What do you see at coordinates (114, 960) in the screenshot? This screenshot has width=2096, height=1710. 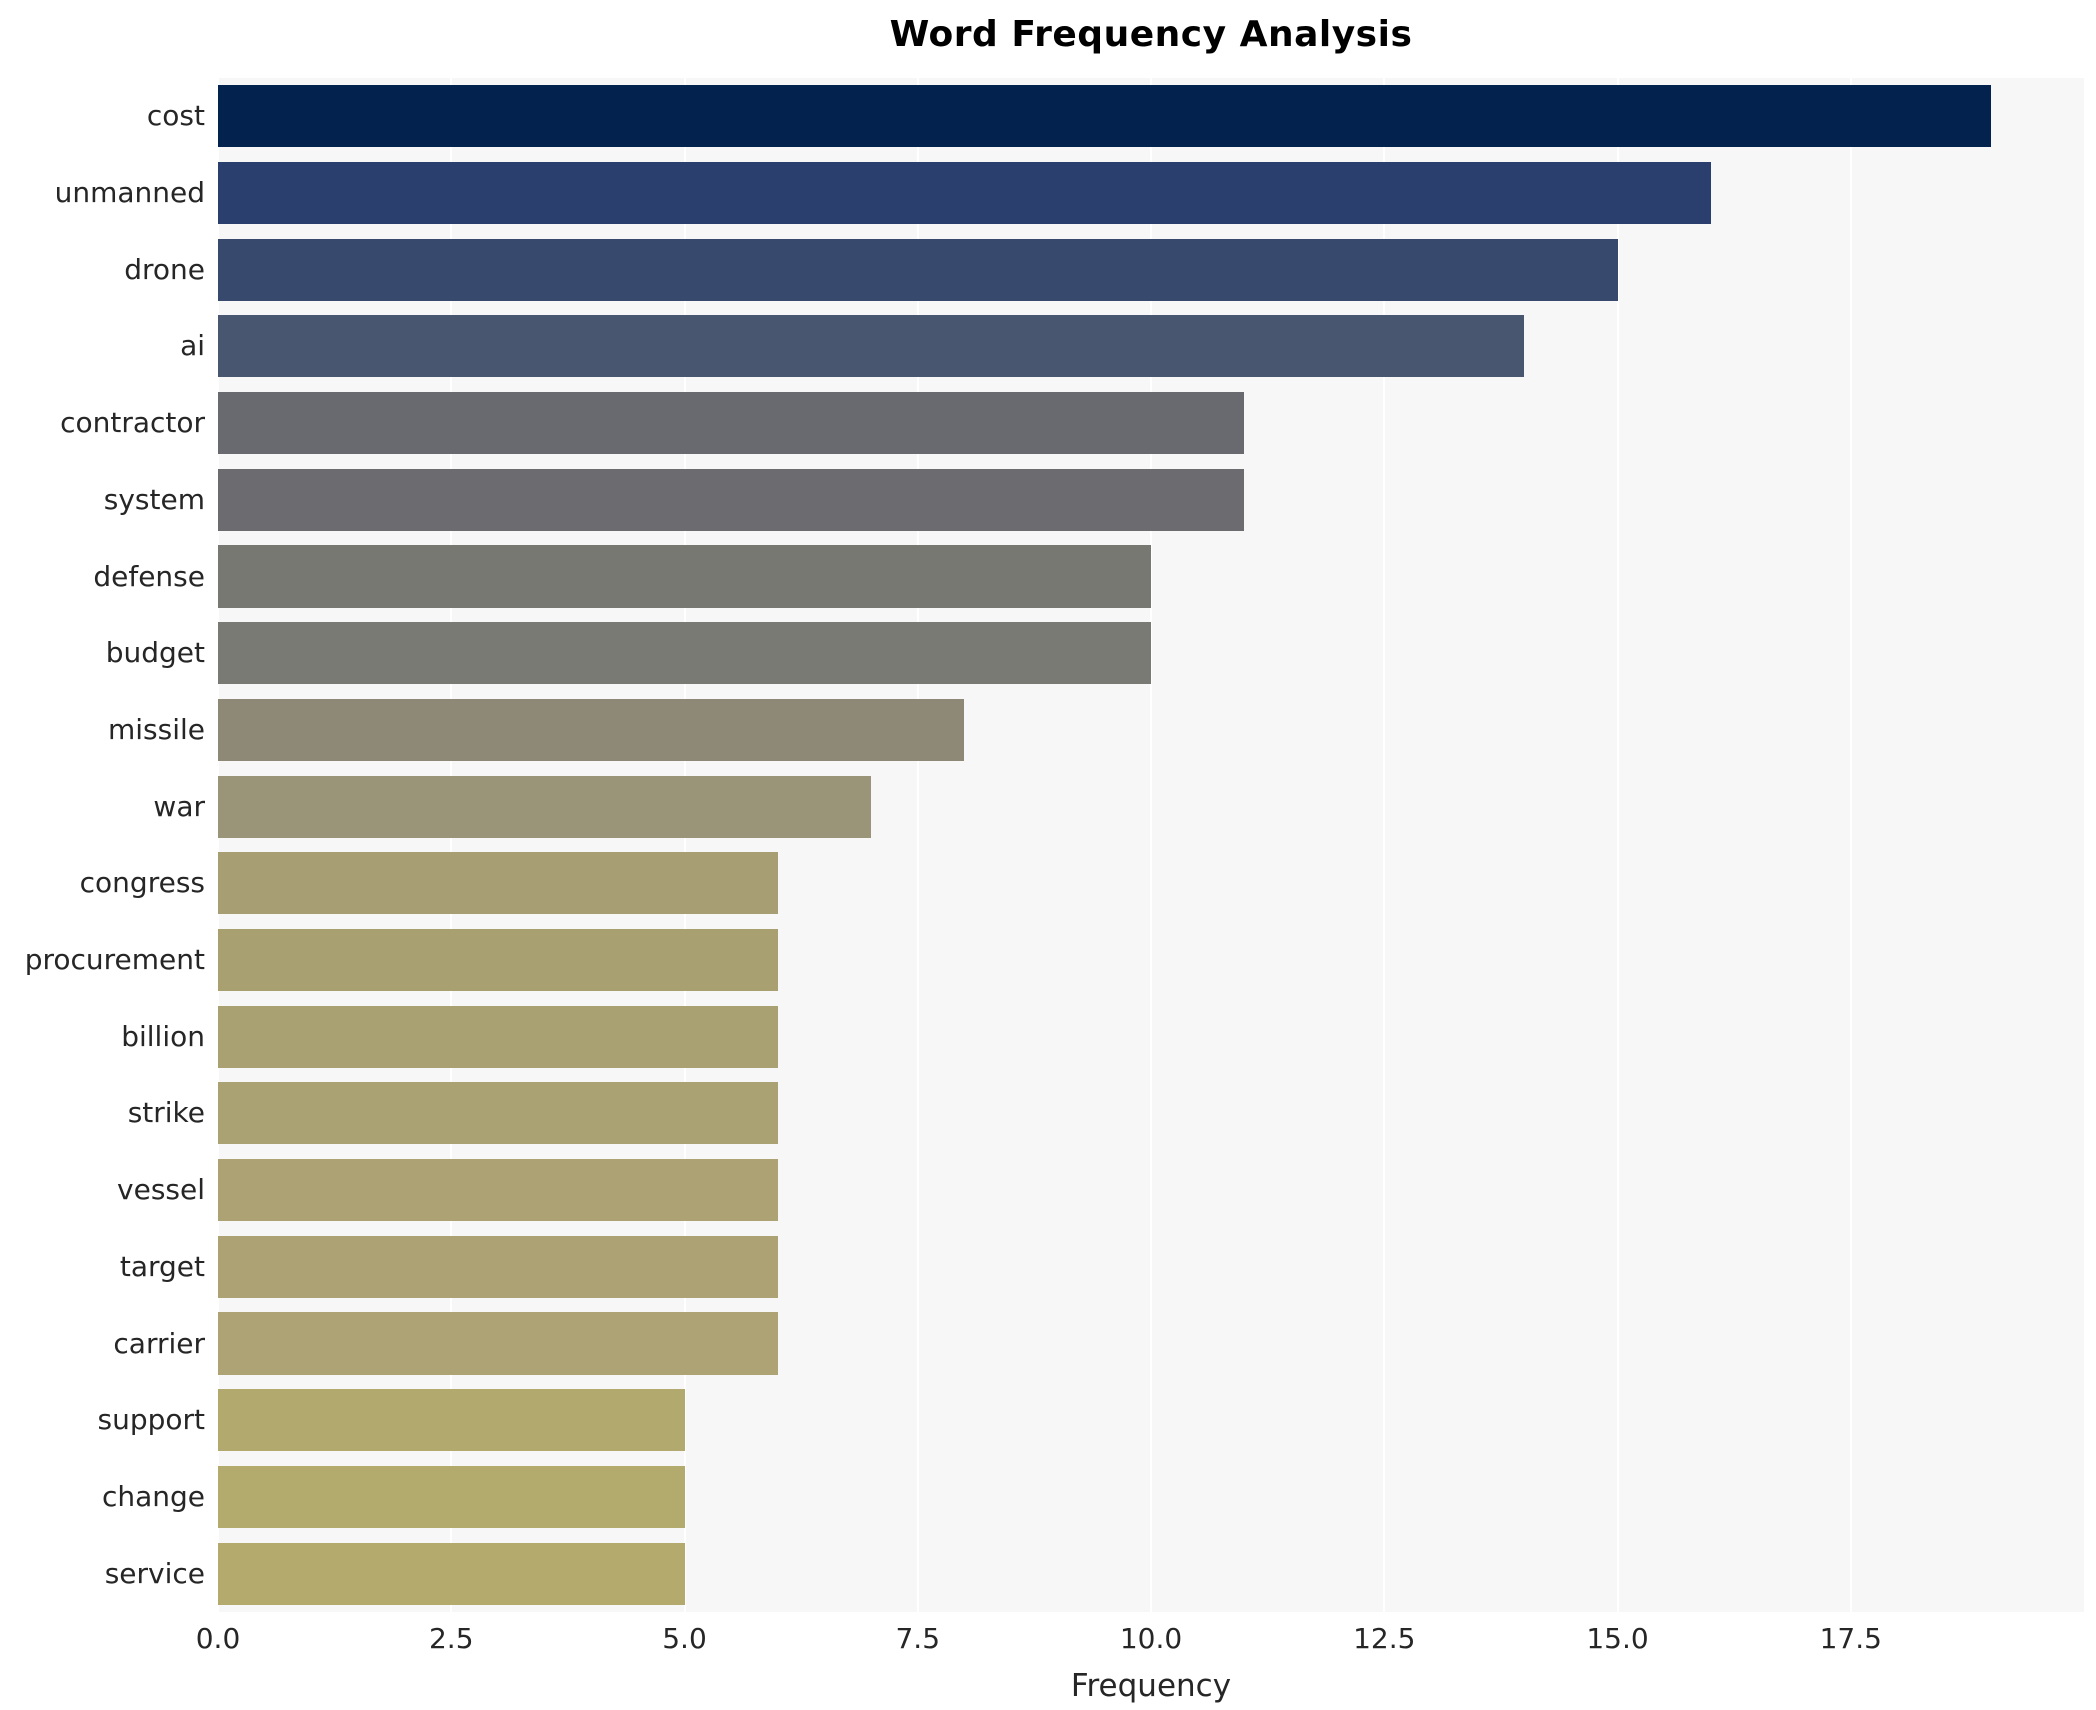 I see `y-tick-label-procurement: procurement` at bounding box center [114, 960].